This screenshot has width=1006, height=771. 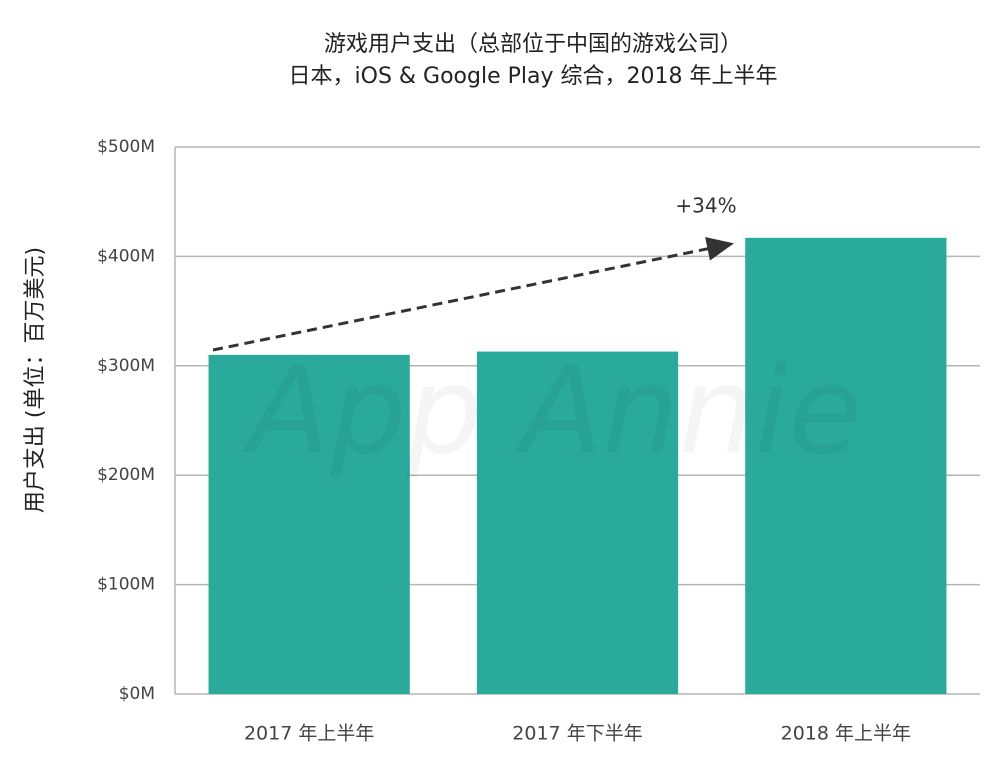 What do you see at coordinates (473, 294) in the screenshot?
I see `trend-arrow` at bounding box center [473, 294].